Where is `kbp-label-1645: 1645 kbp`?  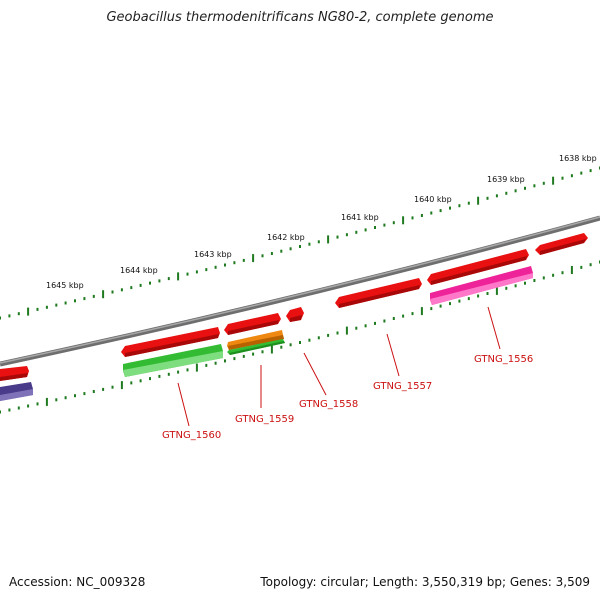
kbp-label-1645: 1645 kbp is located at coordinates (65, 285).